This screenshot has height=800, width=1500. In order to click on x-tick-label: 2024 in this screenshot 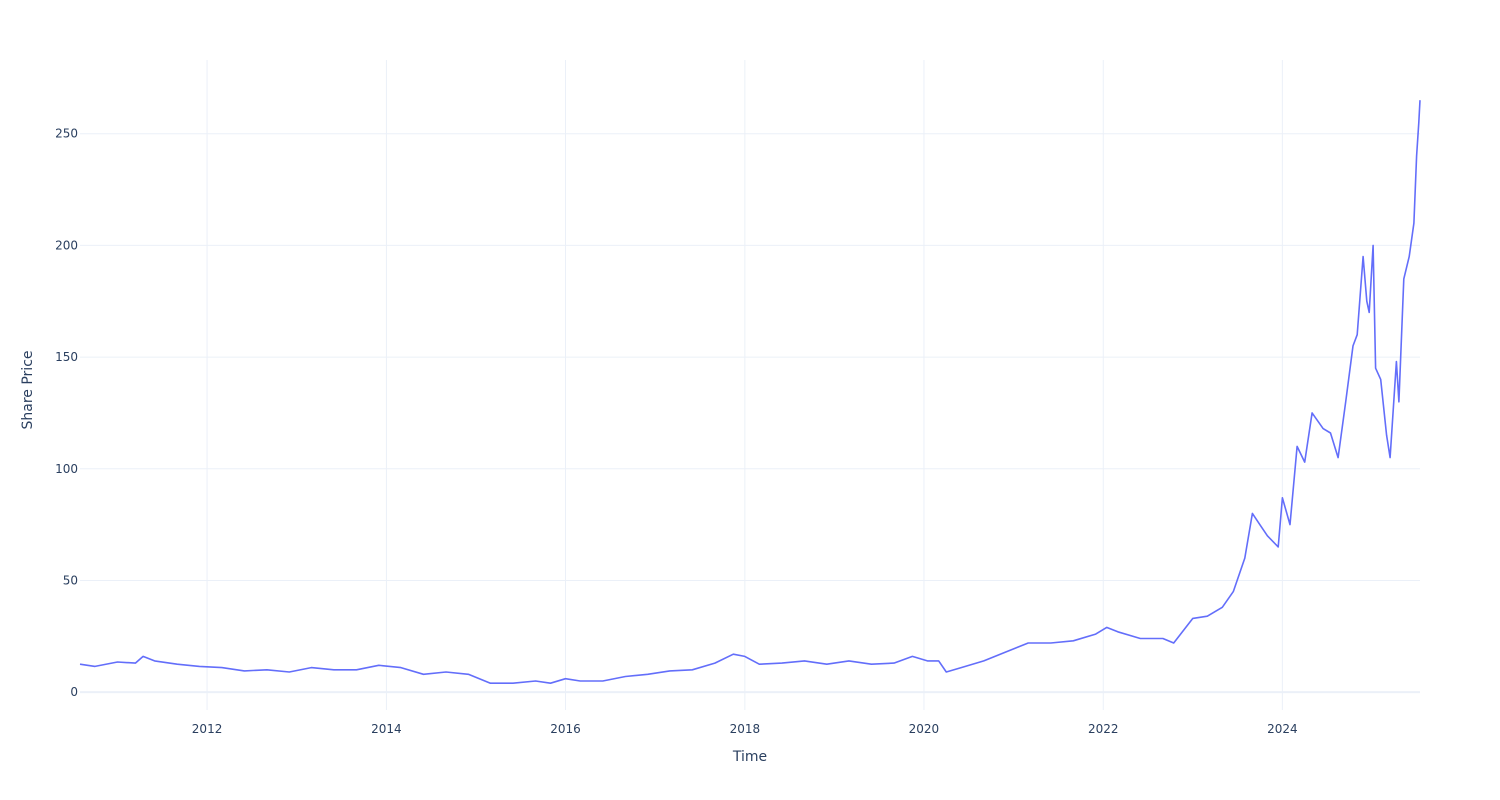, I will do `click(1282, 729)`.